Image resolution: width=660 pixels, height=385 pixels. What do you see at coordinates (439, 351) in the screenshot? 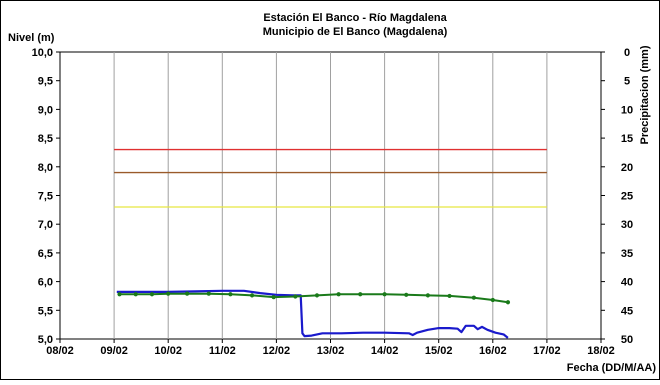
I see `x-tick-label: 15/02` at bounding box center [439, 351].